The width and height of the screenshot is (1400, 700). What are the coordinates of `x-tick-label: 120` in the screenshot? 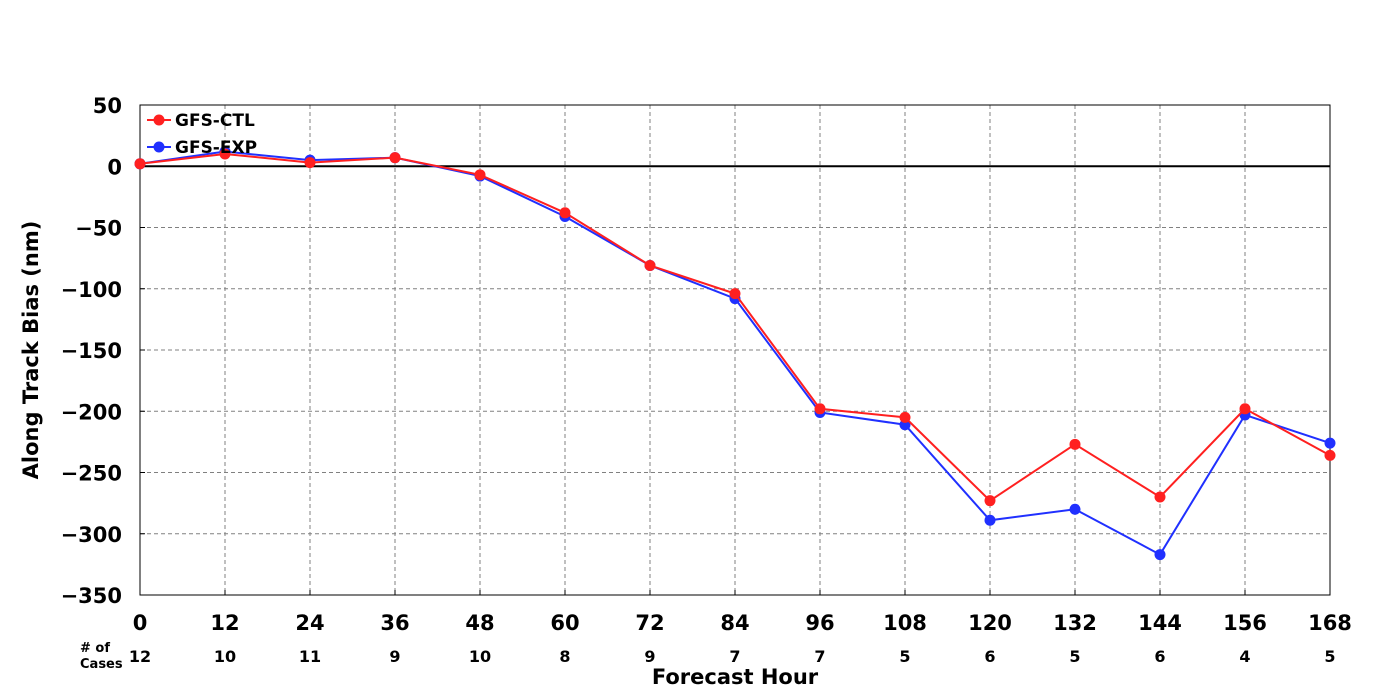 It's located at (990, 623).